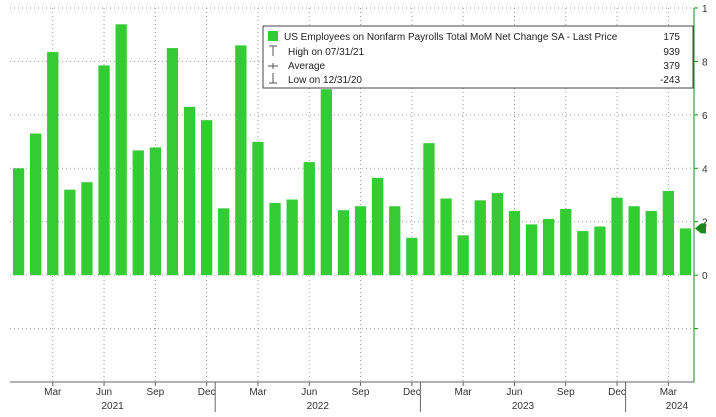  Describe the element at coordinates (705, 276) in the screenshot. I see `y-tick-label: 0` at that location.